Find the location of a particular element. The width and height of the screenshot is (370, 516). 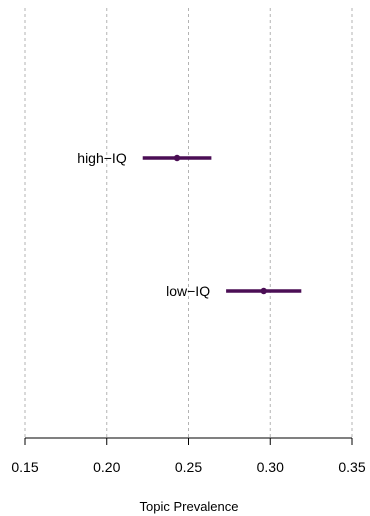

x-tick-label-3: 0.30 is located at coordinates (270, 467).